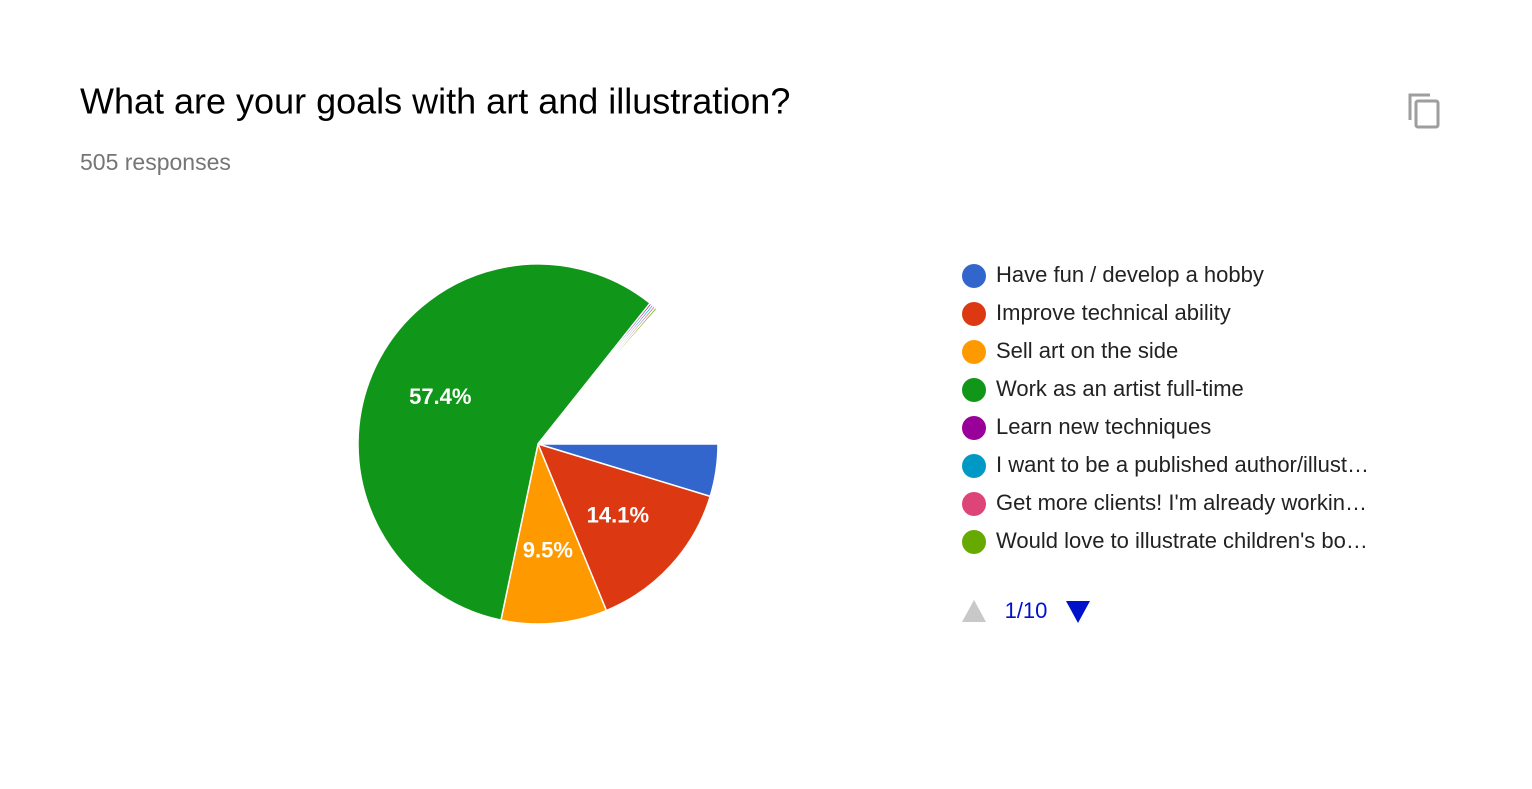 The width and height of the screenshot is (1532, 789). I want to click on pie: 14.1% 9.5% 57.4%, so click(538, 444).